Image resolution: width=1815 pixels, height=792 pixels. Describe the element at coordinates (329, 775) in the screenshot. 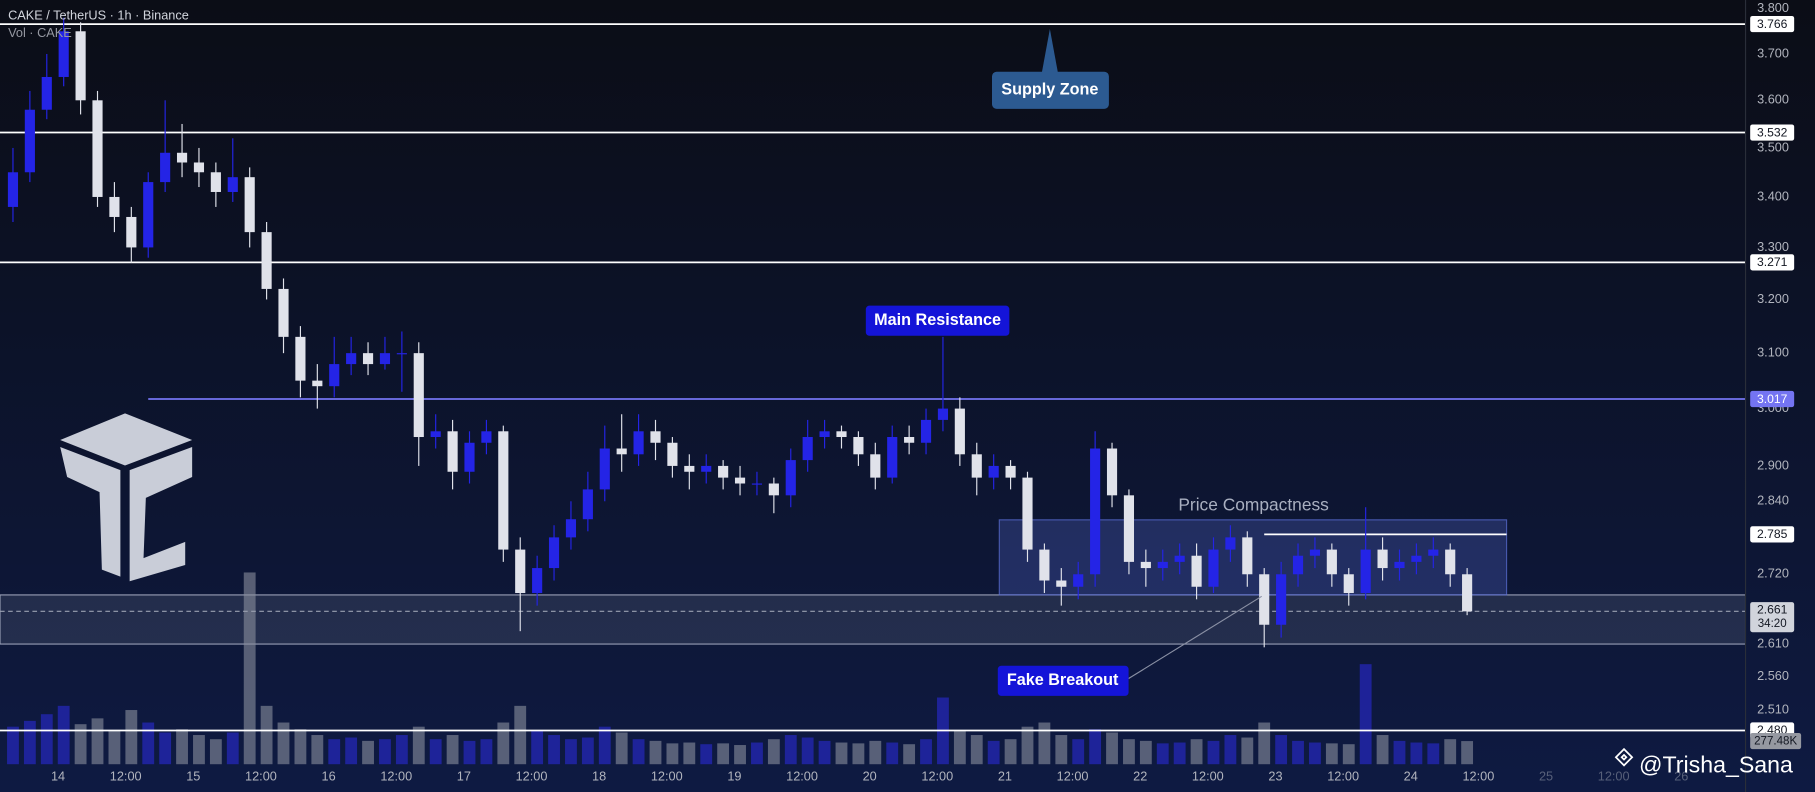

I see `x-tick-label: 16` at that location.